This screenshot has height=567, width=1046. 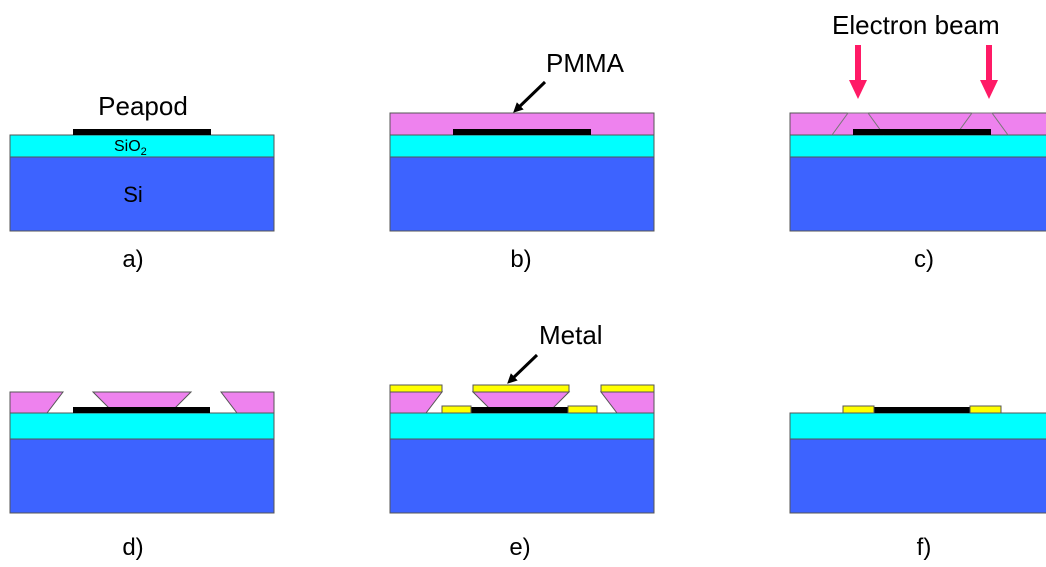 I want to click on si-label: Si, so click(x=133, y=194).